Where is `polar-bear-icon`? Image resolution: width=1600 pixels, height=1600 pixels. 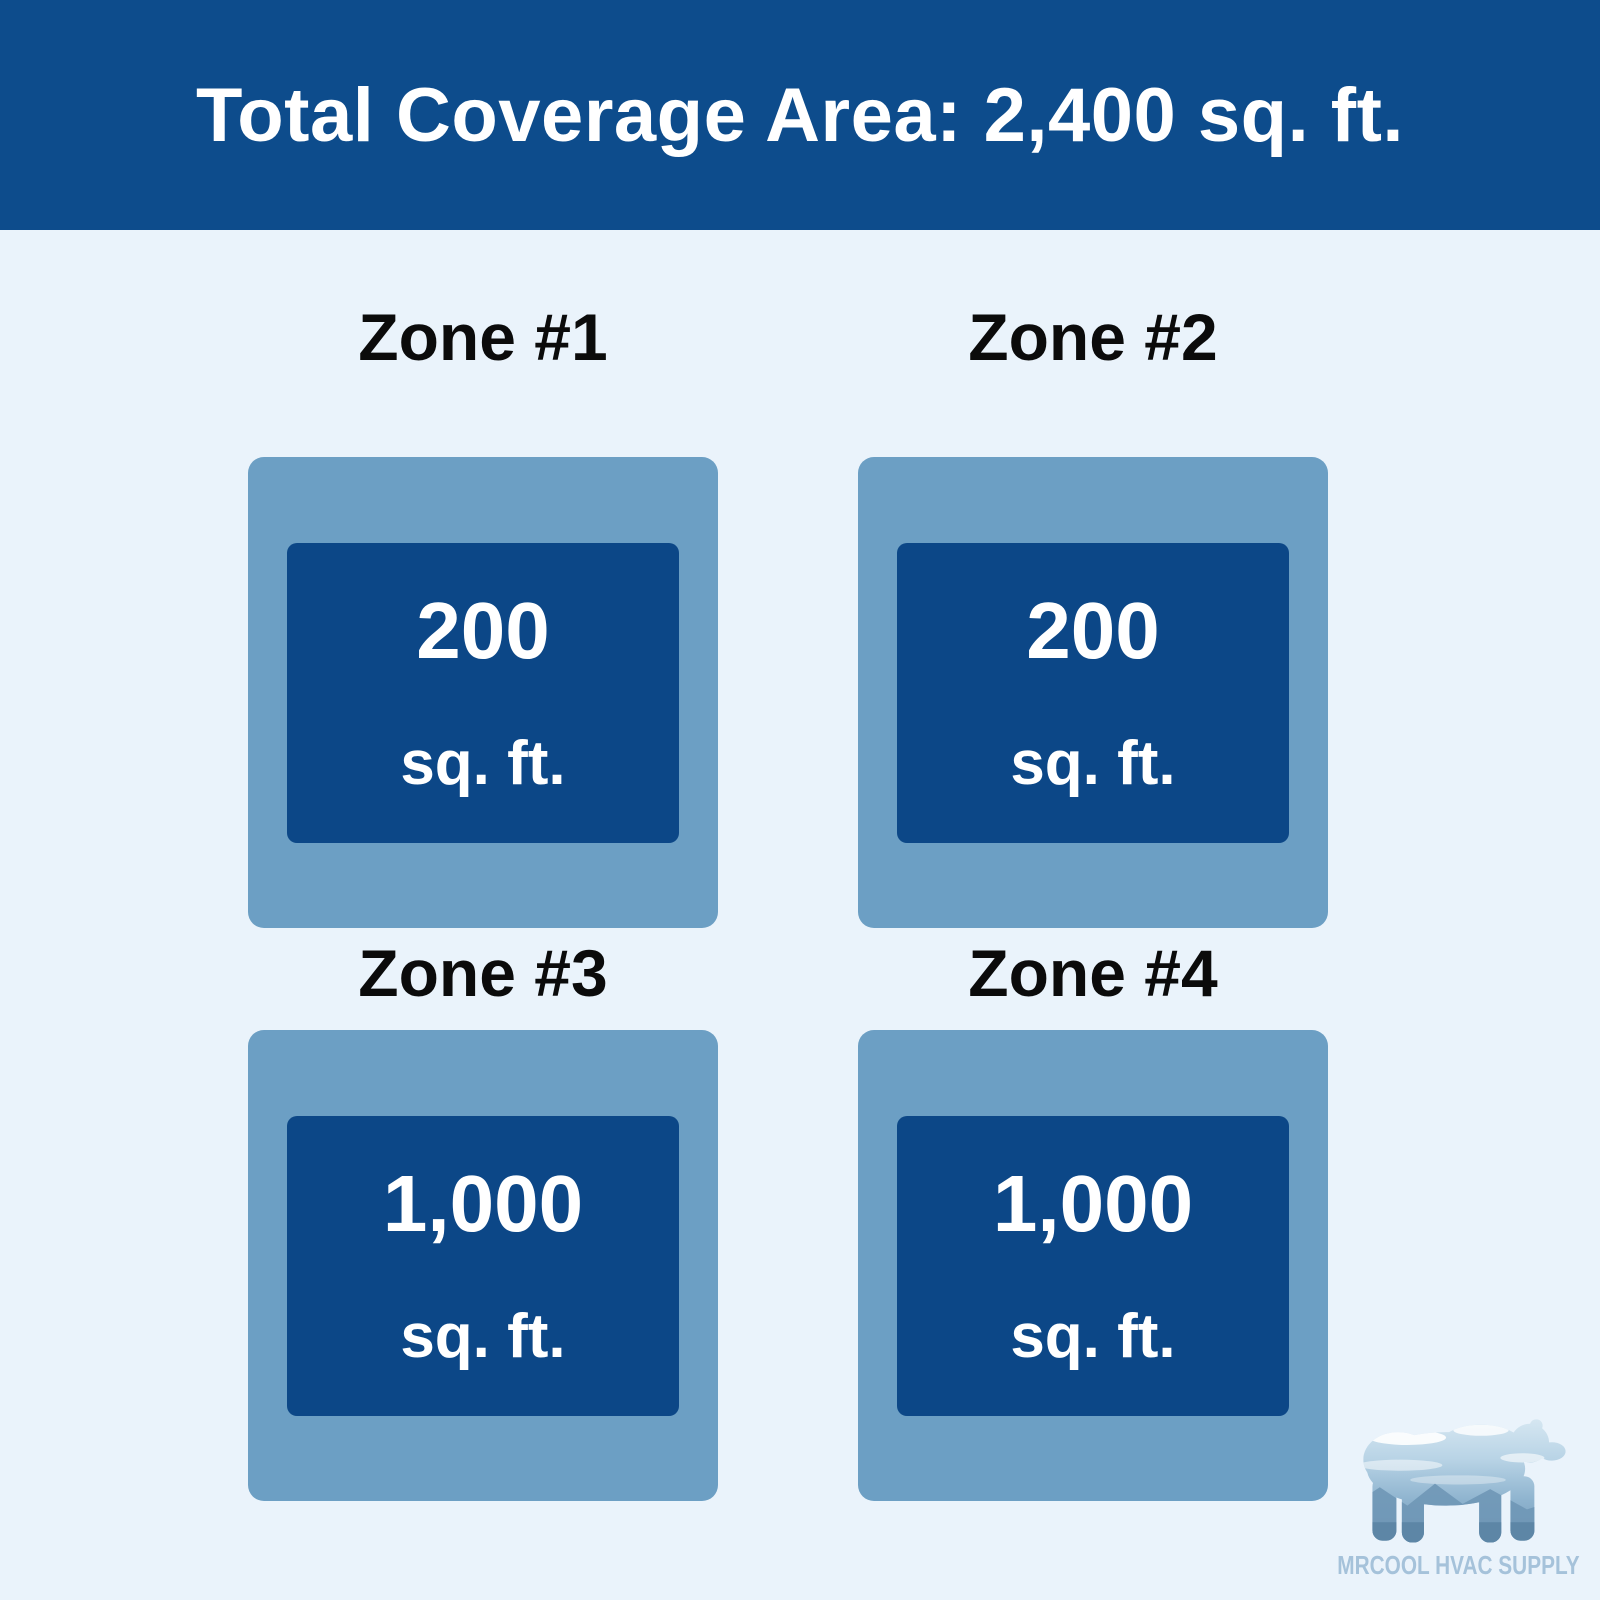 polar-bear-icon is located at coordinates (1464, 1481).